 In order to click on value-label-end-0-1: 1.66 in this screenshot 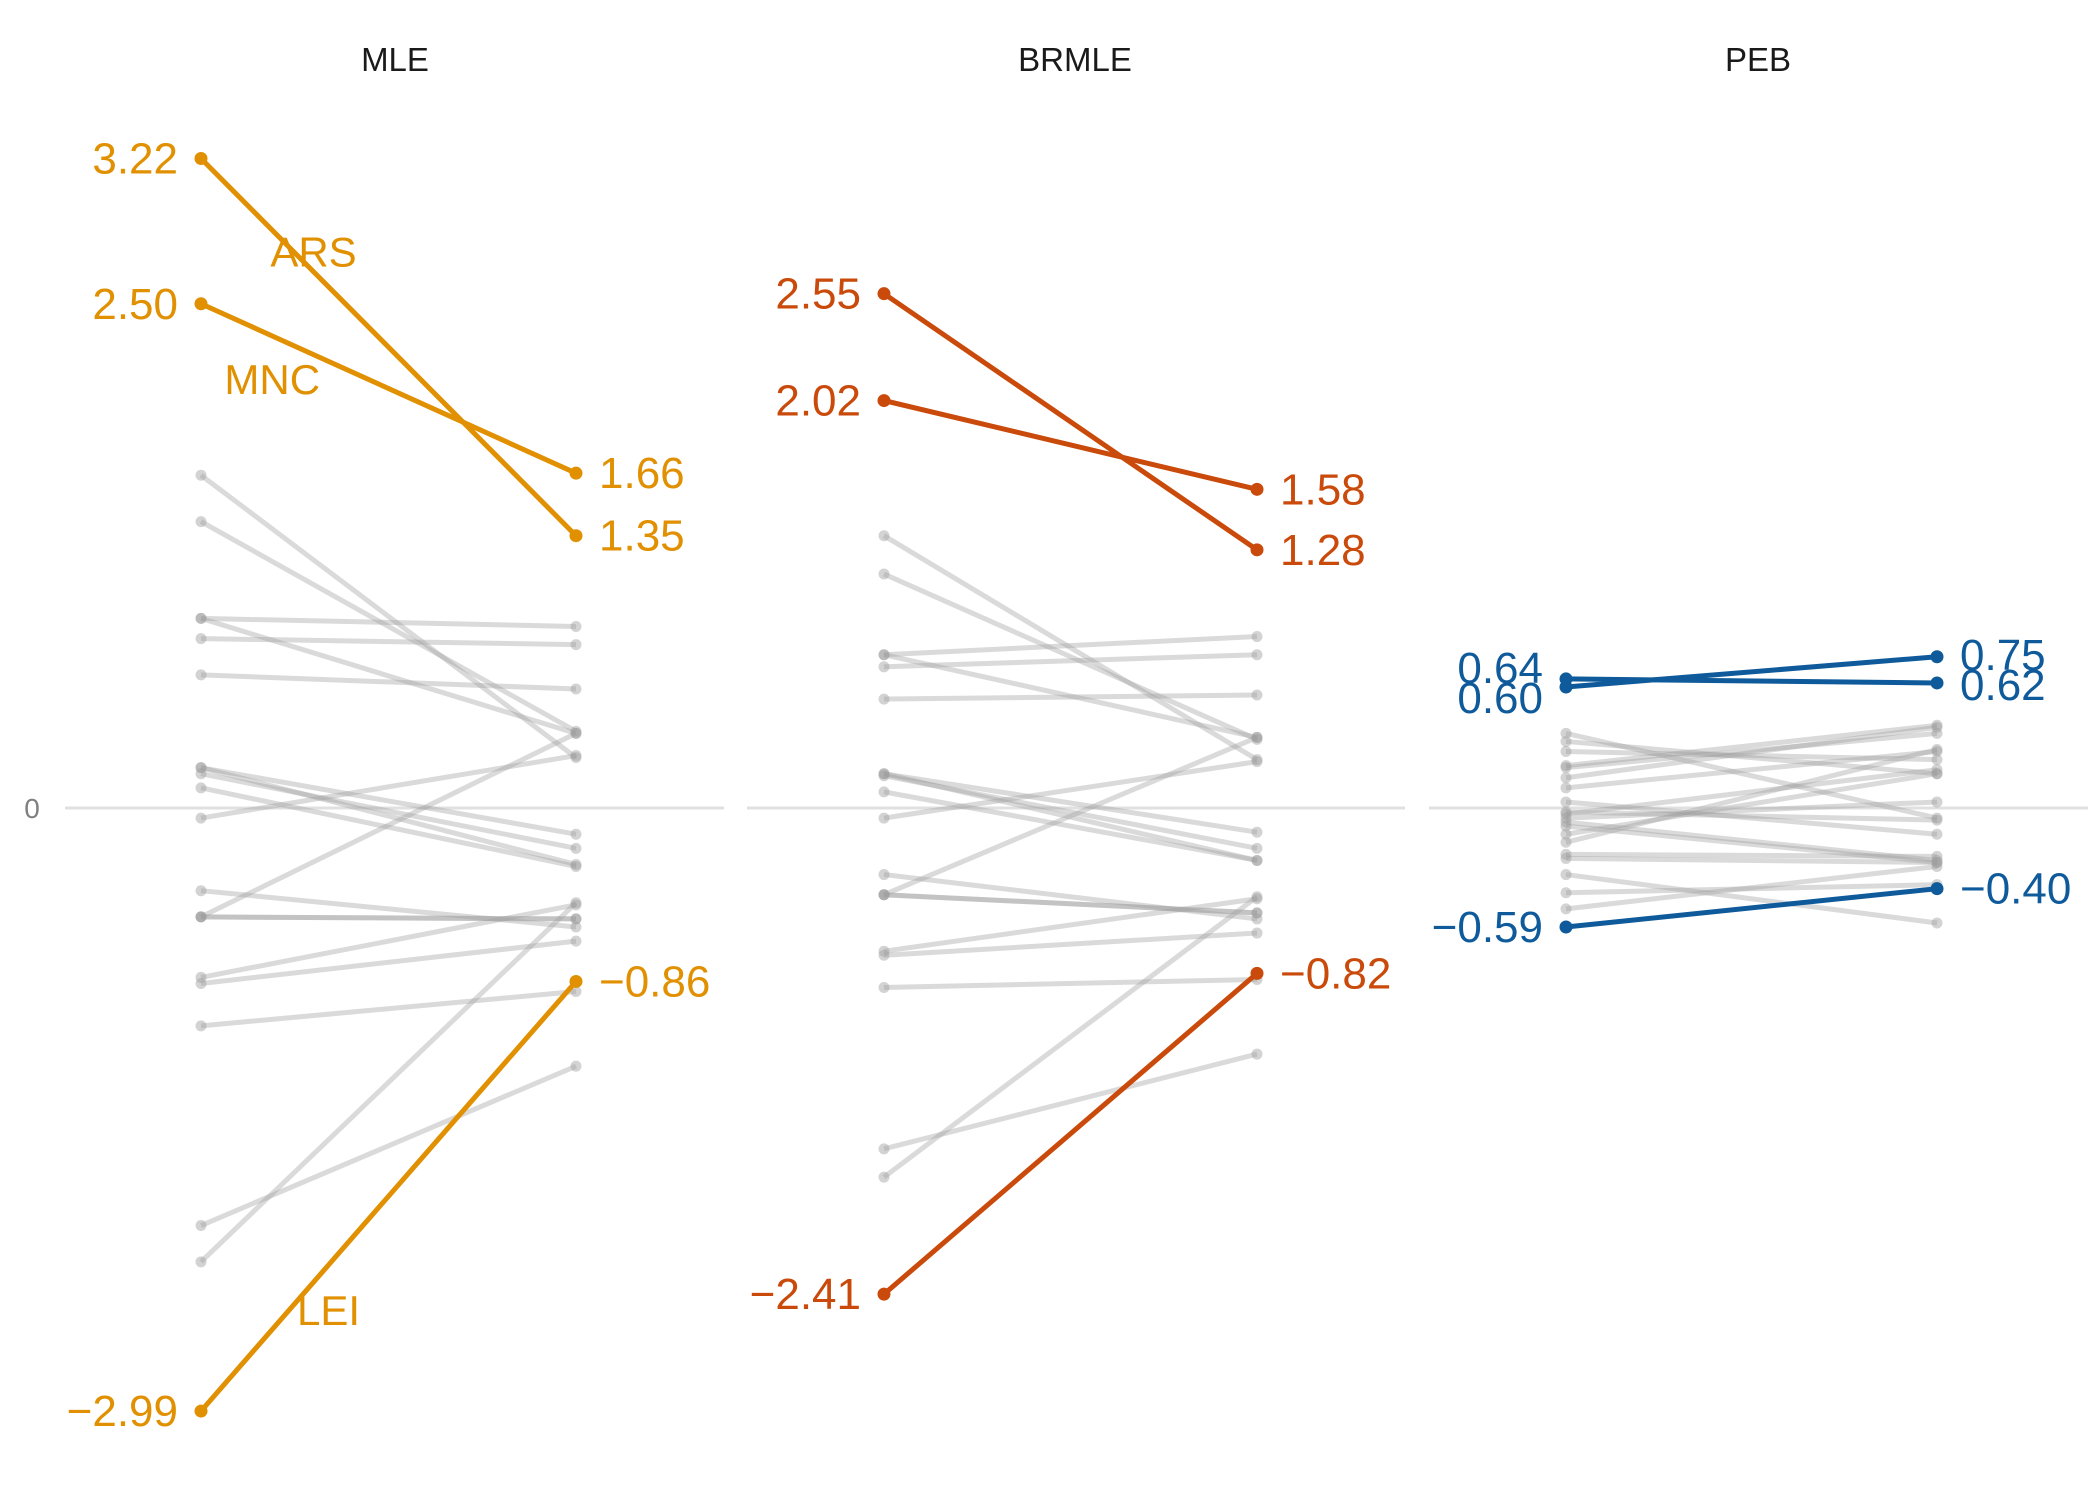, I will do `click(642, 473)`.